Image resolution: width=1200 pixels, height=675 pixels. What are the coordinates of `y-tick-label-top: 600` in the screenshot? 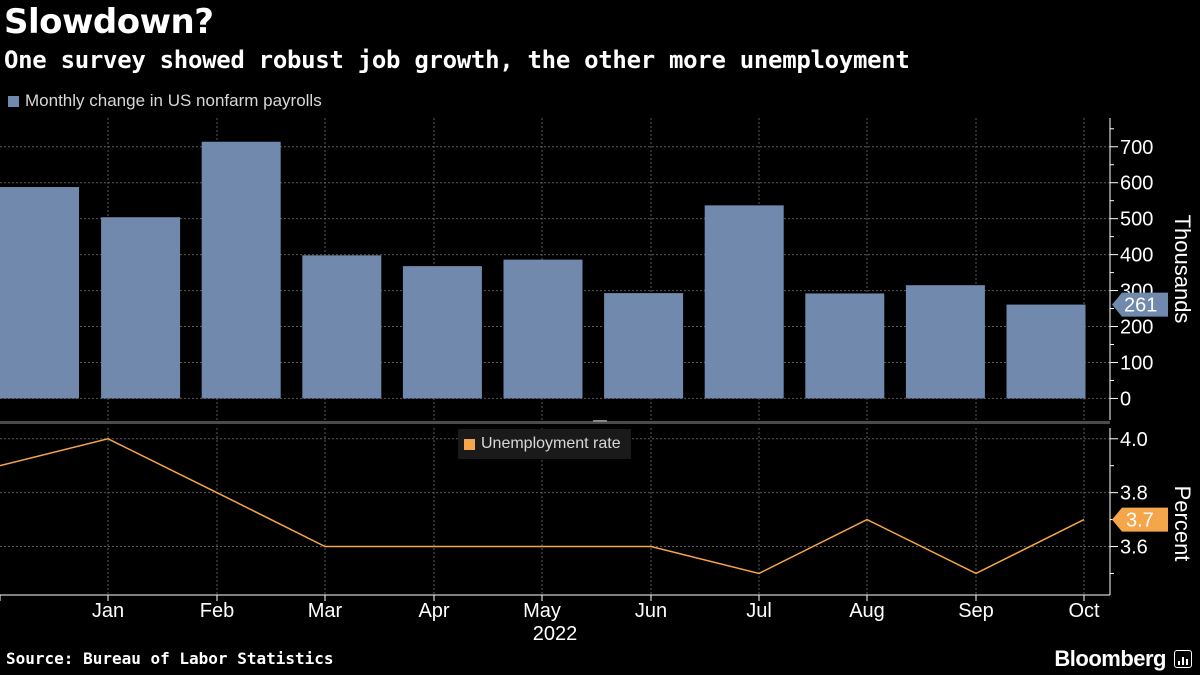 It's located at (1136, 184).